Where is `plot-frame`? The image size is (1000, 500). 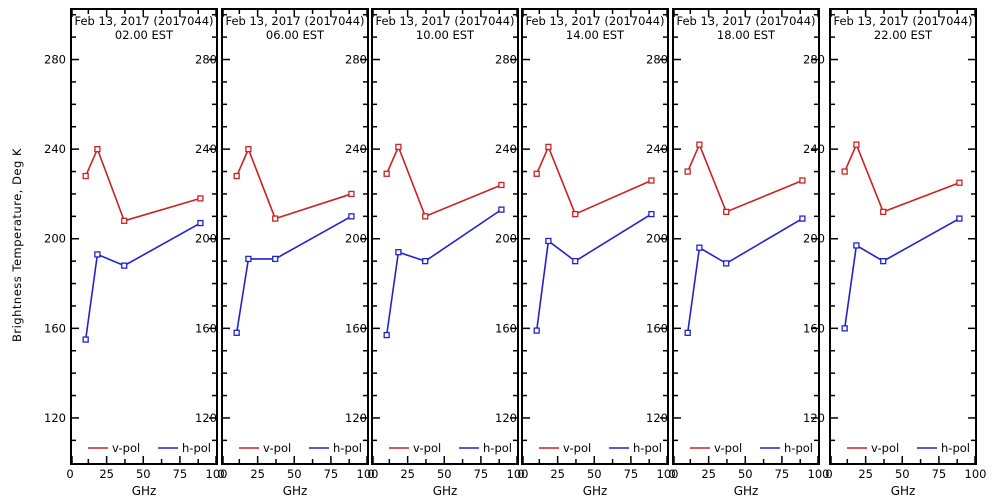
plot-frame is located at coordinates (144, 236).